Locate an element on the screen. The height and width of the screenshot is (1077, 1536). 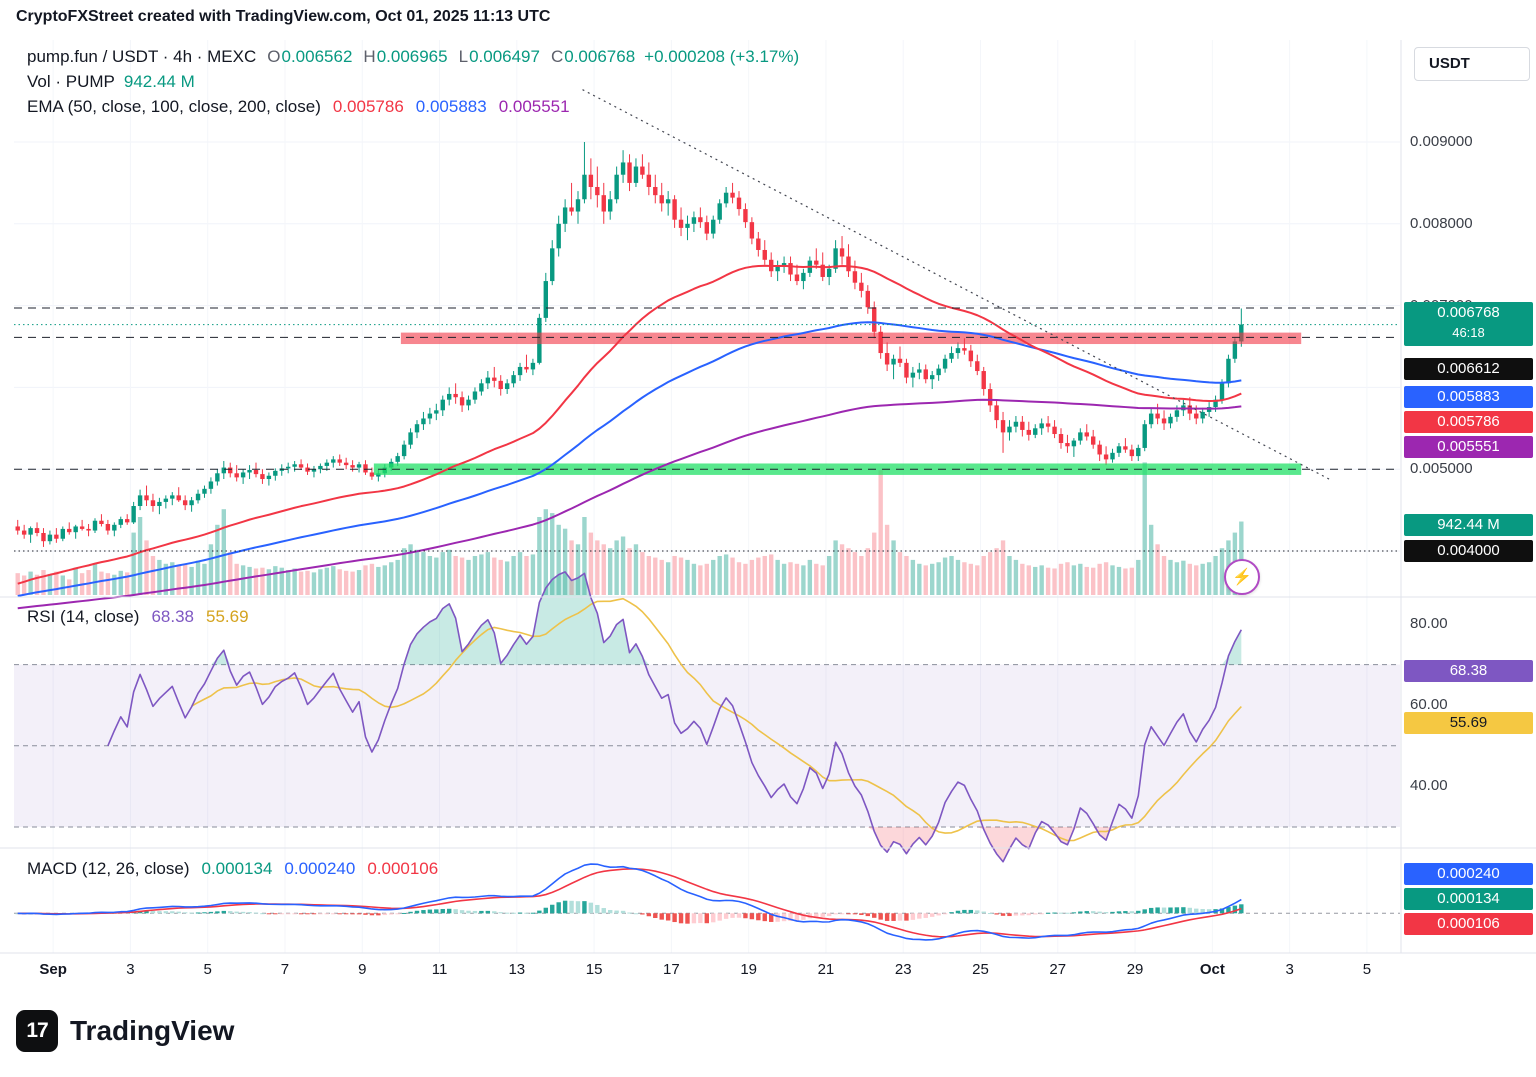
tradingview-brand: TradingView is located at coordinates (152, 1030).